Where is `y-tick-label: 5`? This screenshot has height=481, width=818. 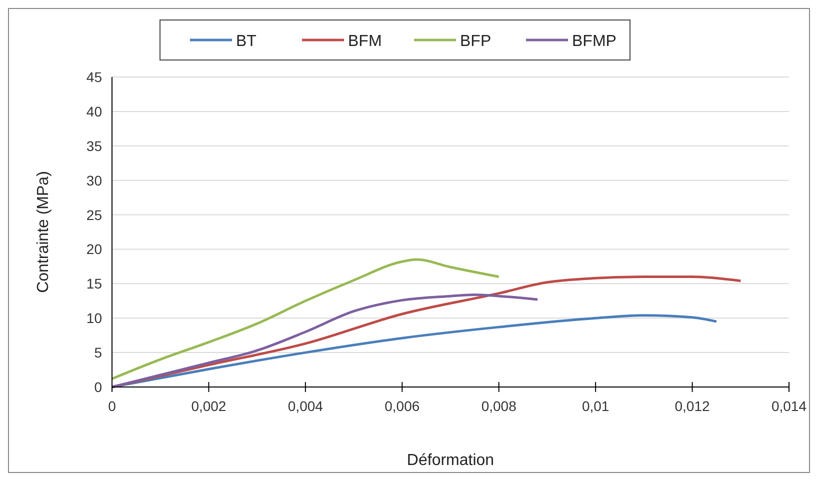
y-tick-label: 5 is located at coordinates (98, 352).